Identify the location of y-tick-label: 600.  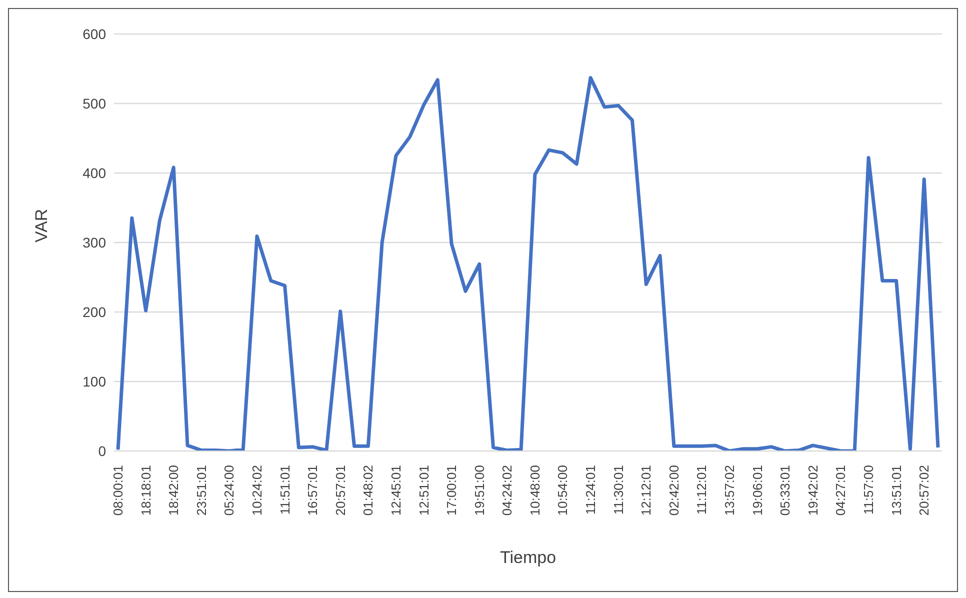
(94, 34).